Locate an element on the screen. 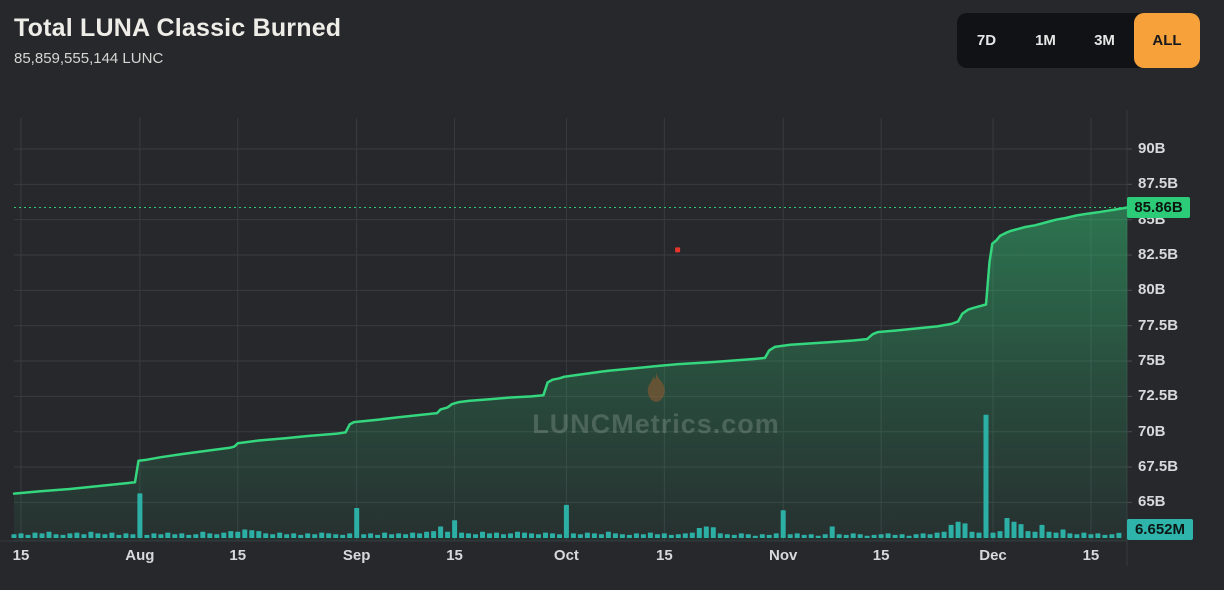  total-burned-value: 85,859,555,144 LUNC is located at coordinates (89, 58).